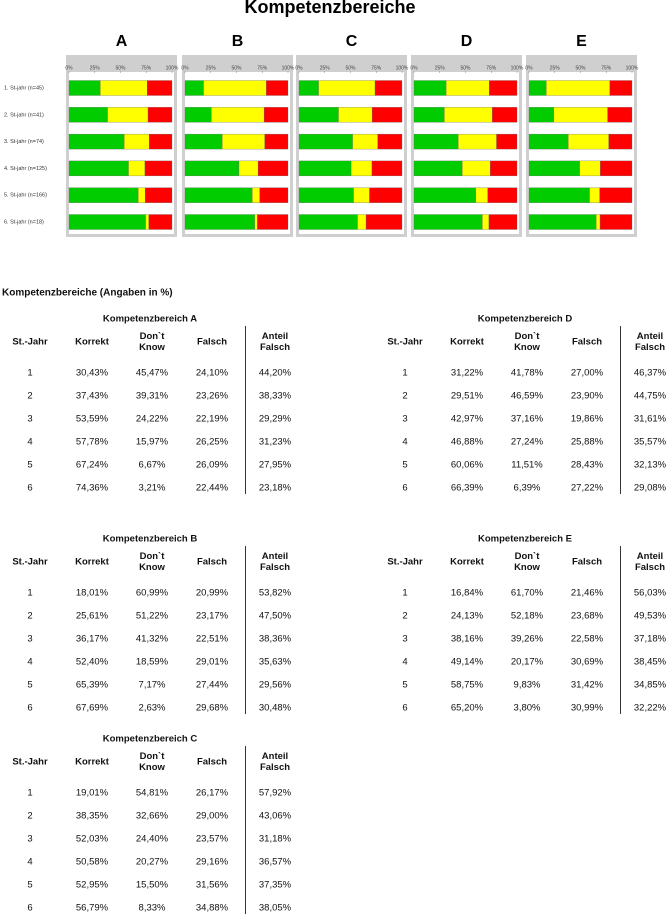 The image size is (667, 914). Describe the element at coordinates (275, 373) in the screenshot. I see `table-cell: 44,20%` at that location.